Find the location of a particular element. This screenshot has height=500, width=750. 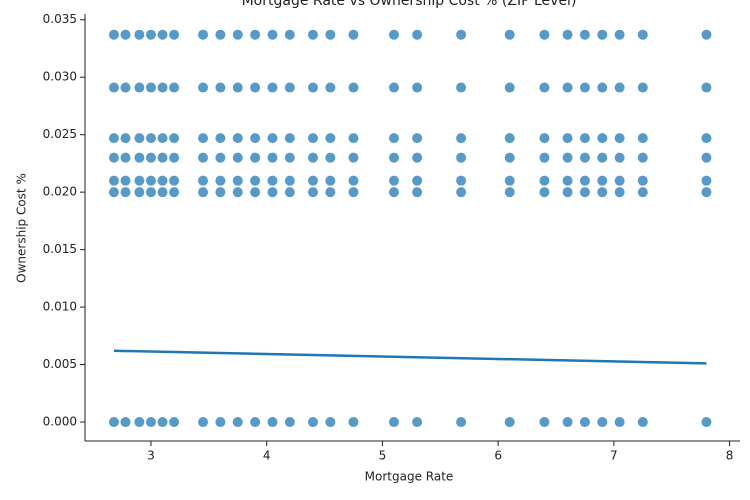

y-tick-label: 0.025 is located at coordinates (60, 134).